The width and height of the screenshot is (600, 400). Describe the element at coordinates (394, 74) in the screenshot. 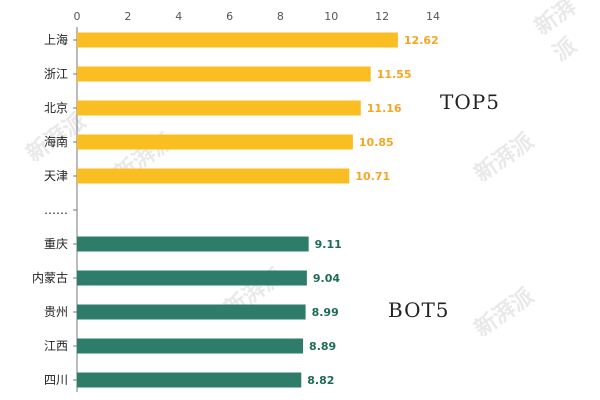

I see `data-label: 11.55` at that location.